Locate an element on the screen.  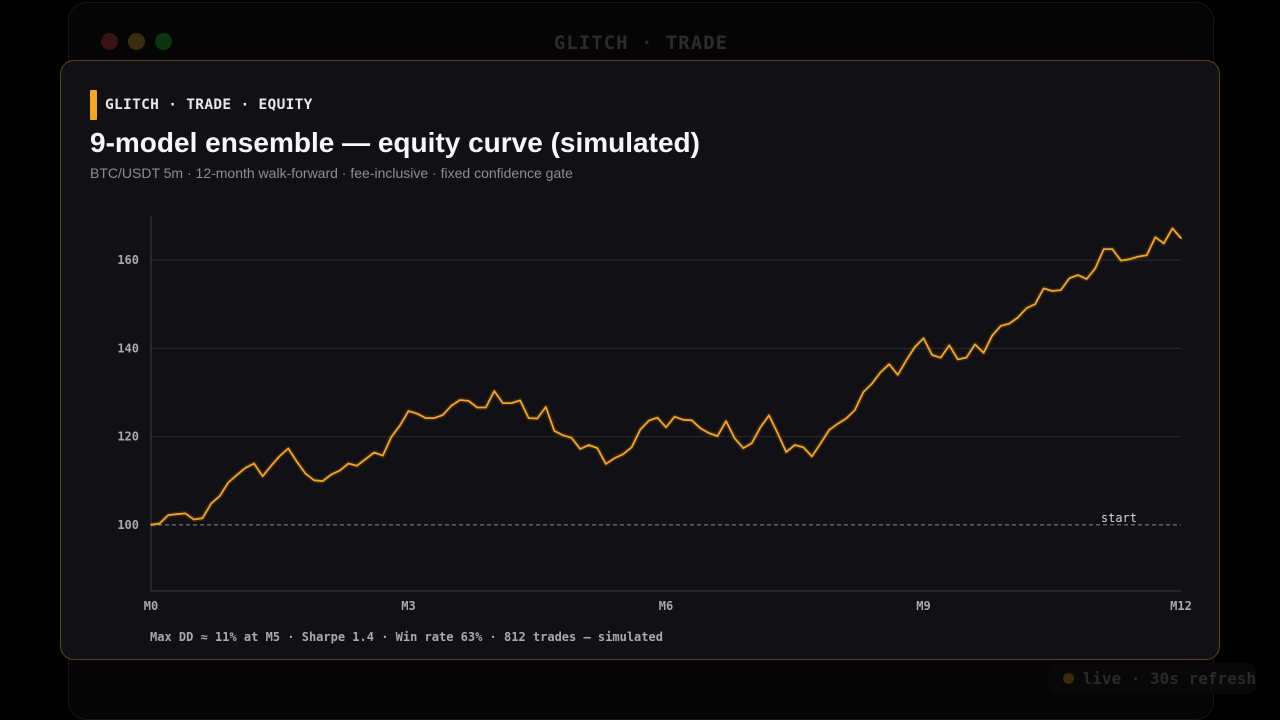
window-minimize-button is located at coordinates (136, 41).